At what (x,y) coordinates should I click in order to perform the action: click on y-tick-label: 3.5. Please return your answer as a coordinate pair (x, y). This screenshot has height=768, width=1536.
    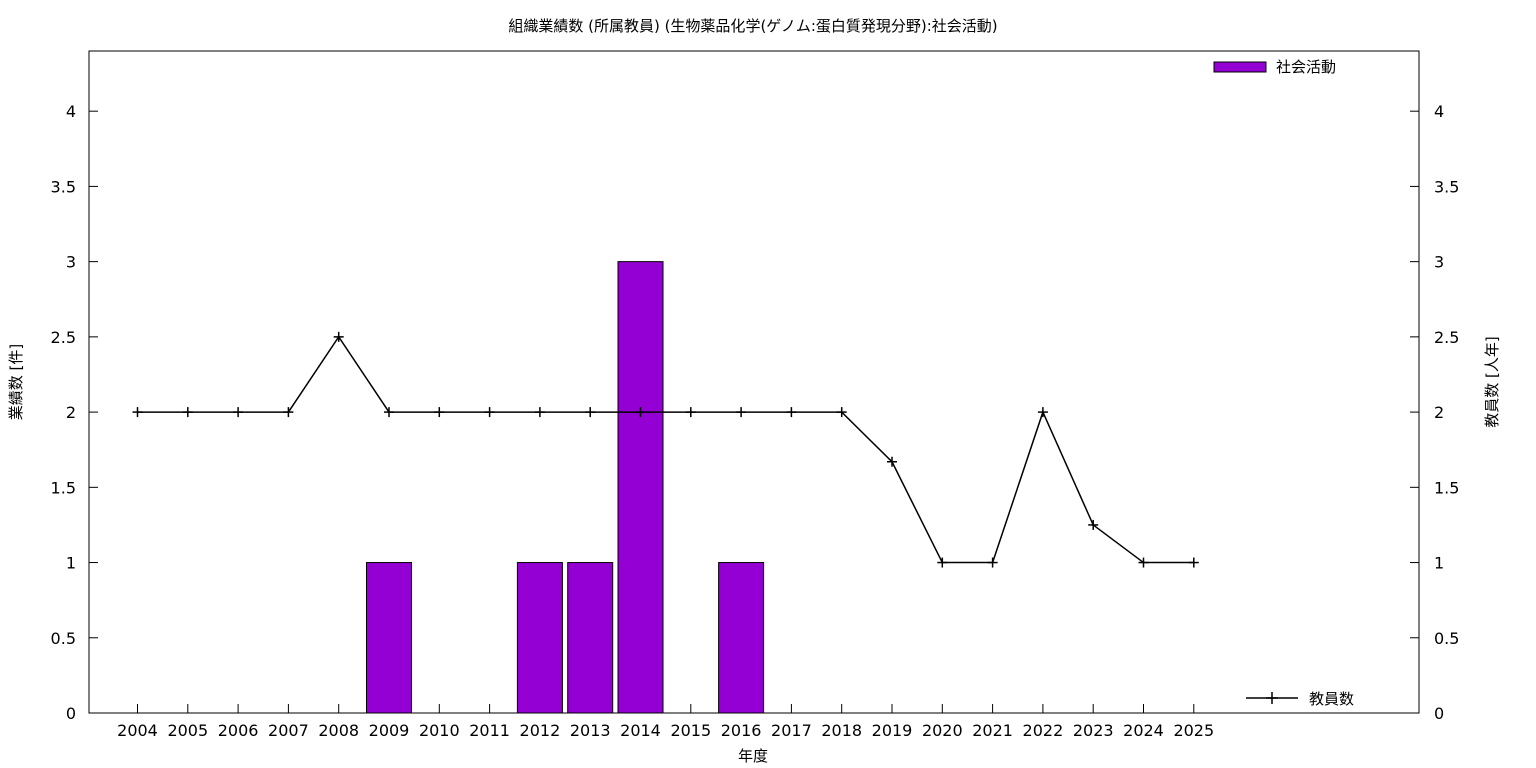
    Looking at the image, I should click on (63, 186).